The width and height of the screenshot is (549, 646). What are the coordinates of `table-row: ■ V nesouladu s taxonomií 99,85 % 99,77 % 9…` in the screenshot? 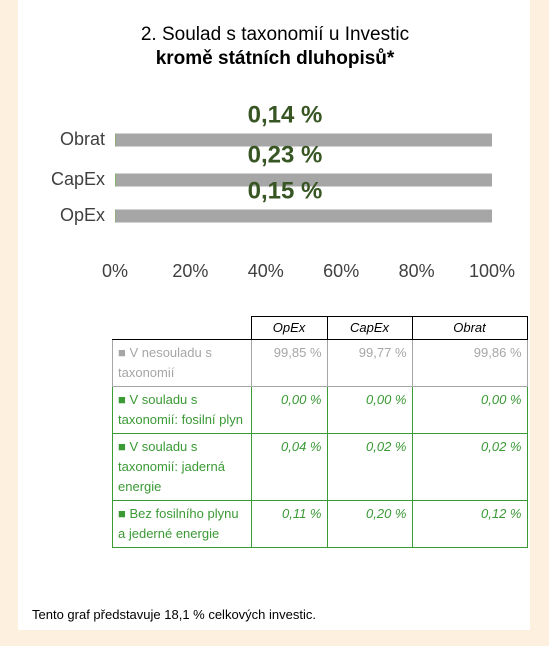 It's located at (320, 363).